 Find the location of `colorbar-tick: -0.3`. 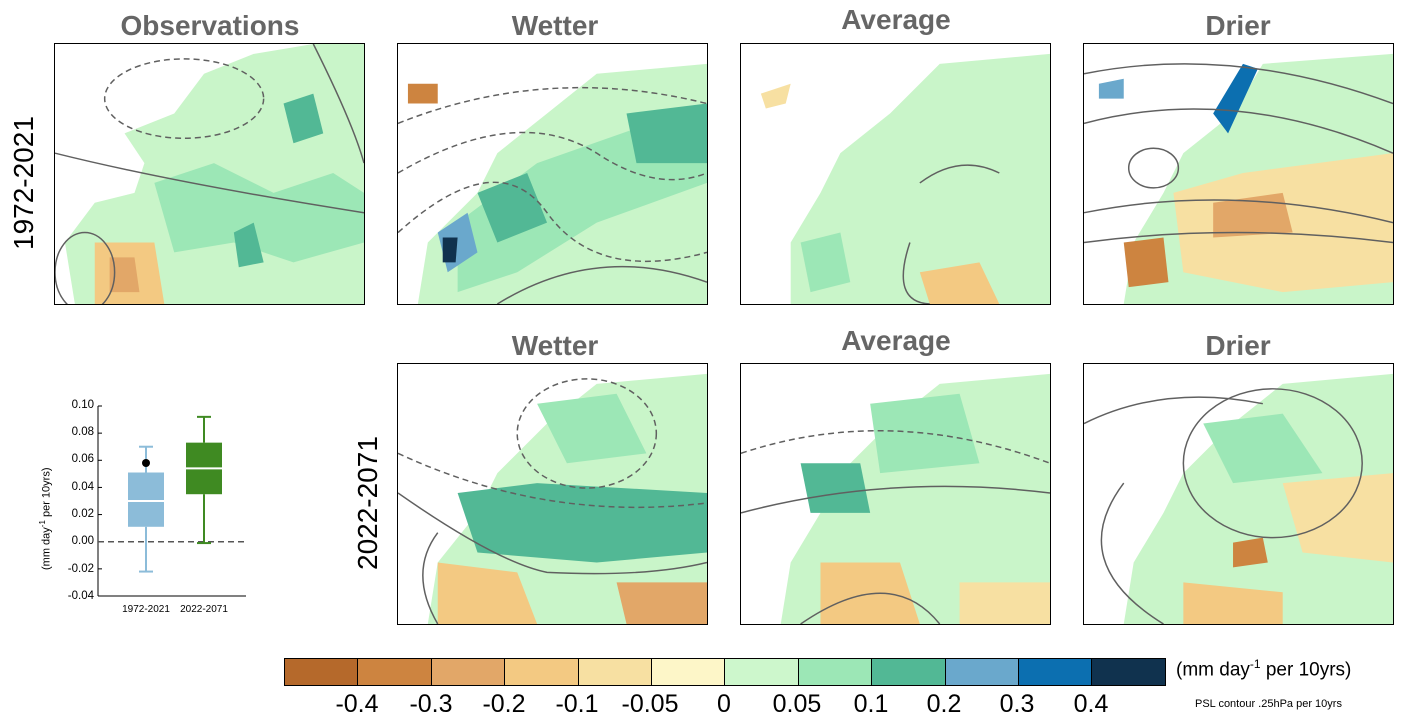

colorbar-tick: -0.3 is located at coordinates (431, 704).